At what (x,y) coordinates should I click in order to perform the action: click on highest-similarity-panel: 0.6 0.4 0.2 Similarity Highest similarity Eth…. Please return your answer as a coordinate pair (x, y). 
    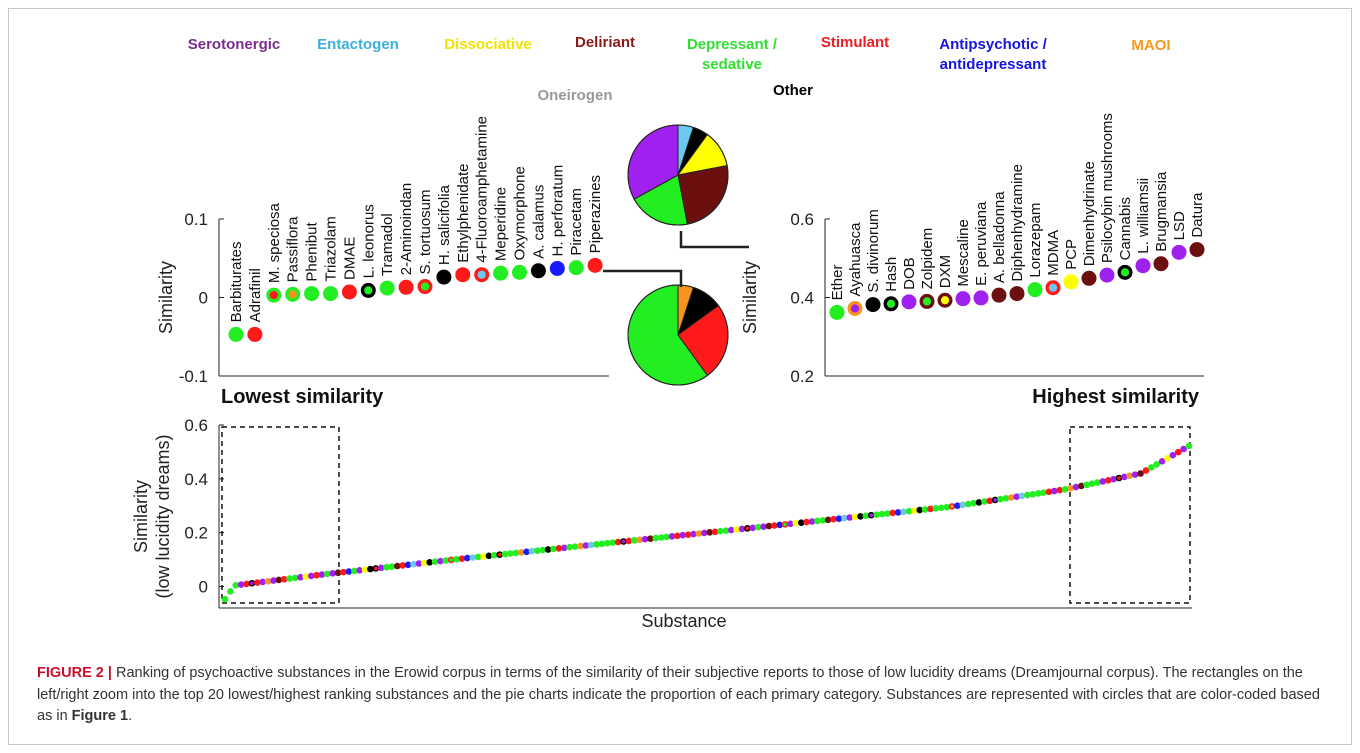
    Looking at the image, I should click on (973, 260).